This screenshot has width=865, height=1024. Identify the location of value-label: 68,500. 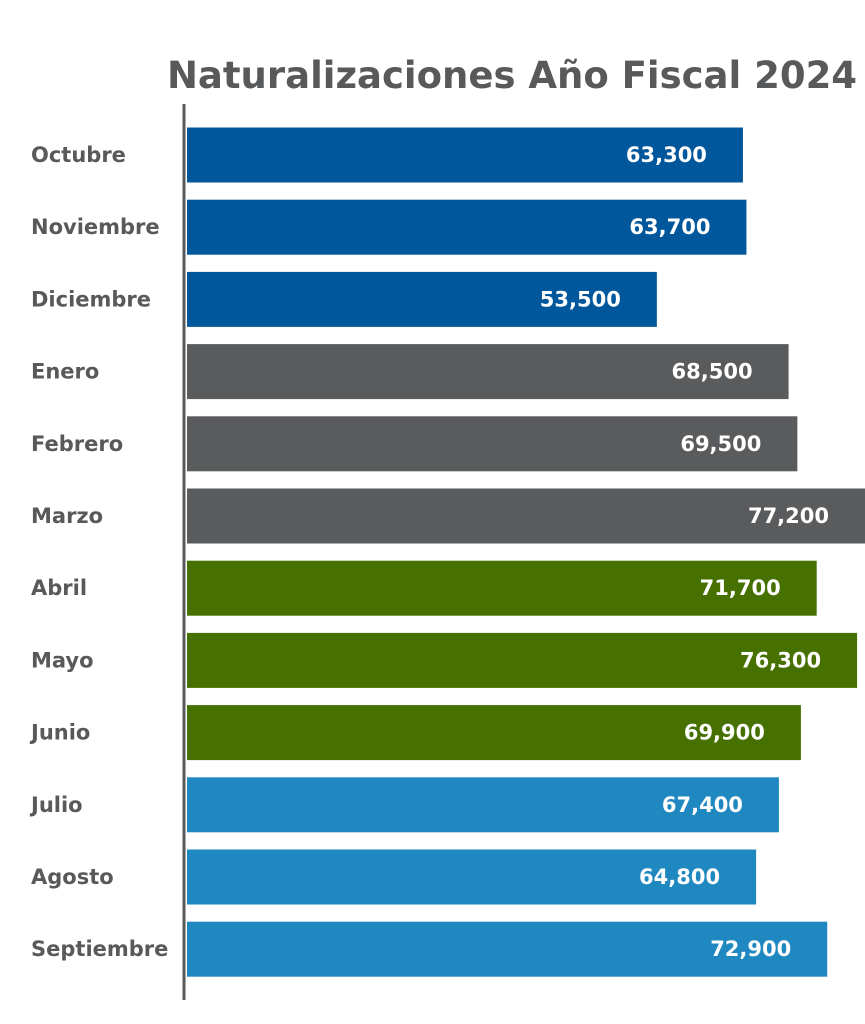
(712, 372).